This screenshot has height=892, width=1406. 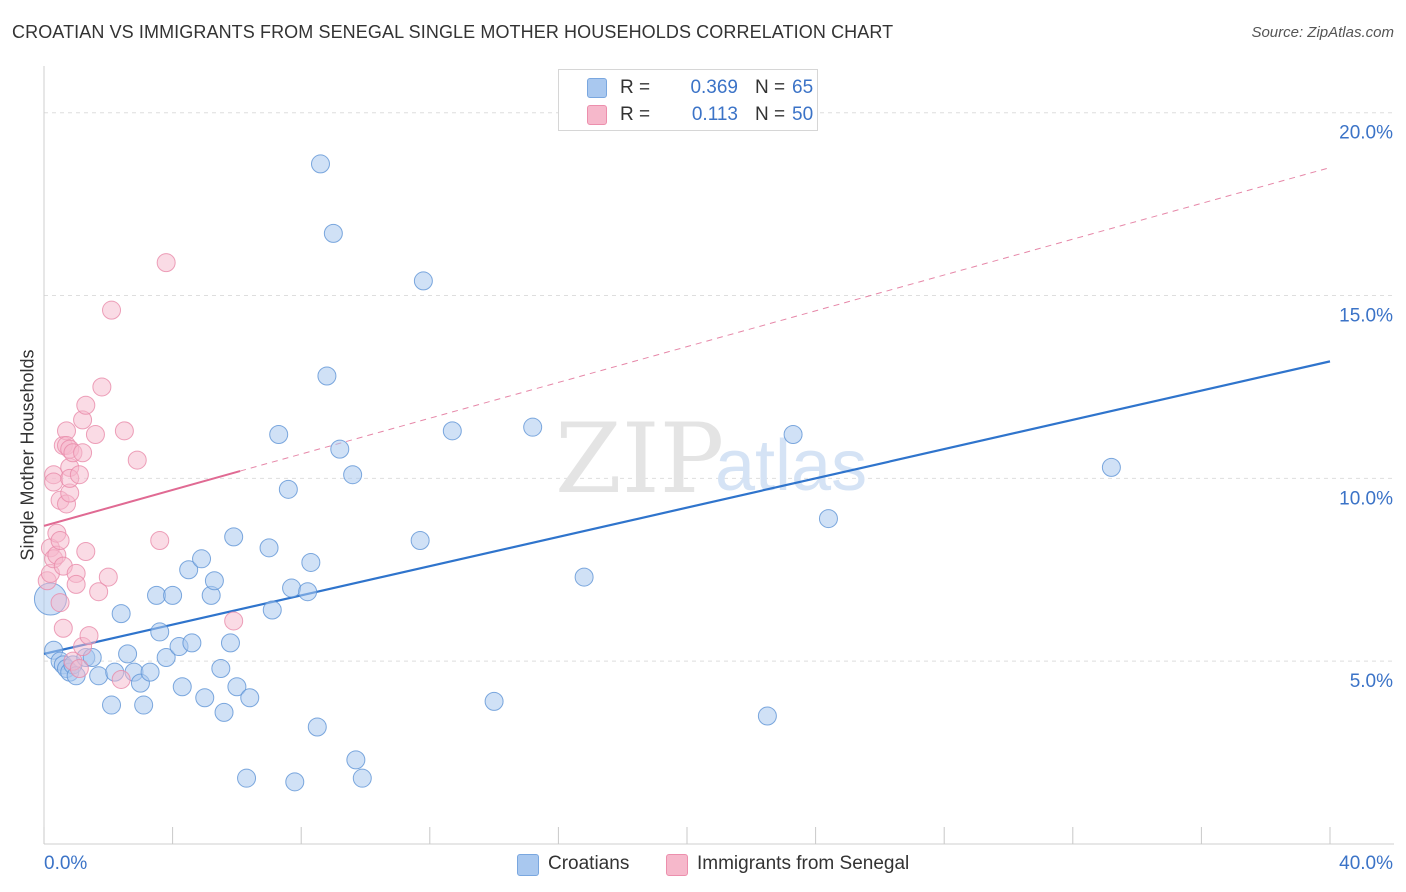 What do you see at coordinates (639, 459) in the screenshot?
I see `watermark-zip: ZIP` at bounding box center [639, 459].